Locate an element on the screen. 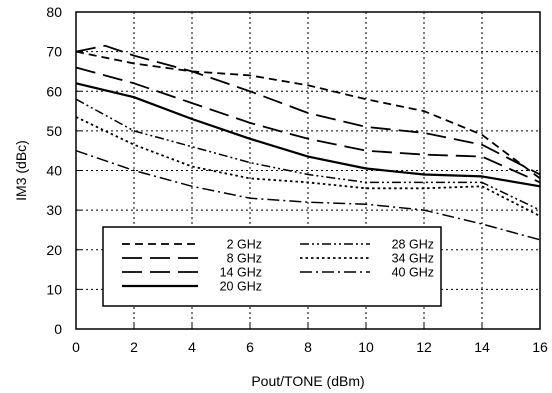 The image size is (552, 393). y-tick-label: 50 is located at coordinates (54, 131).